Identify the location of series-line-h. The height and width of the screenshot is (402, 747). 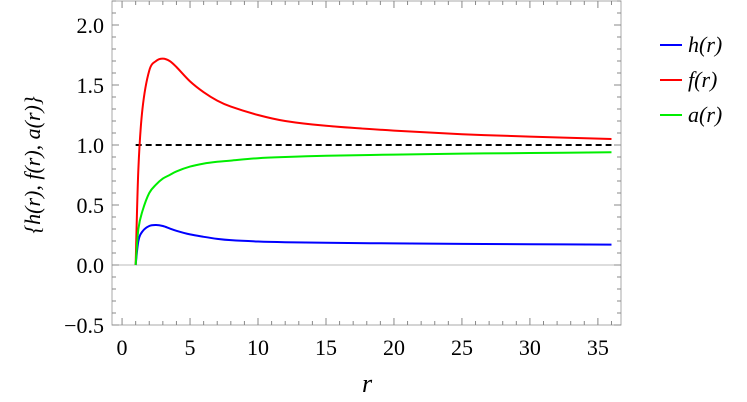
(373, 245).